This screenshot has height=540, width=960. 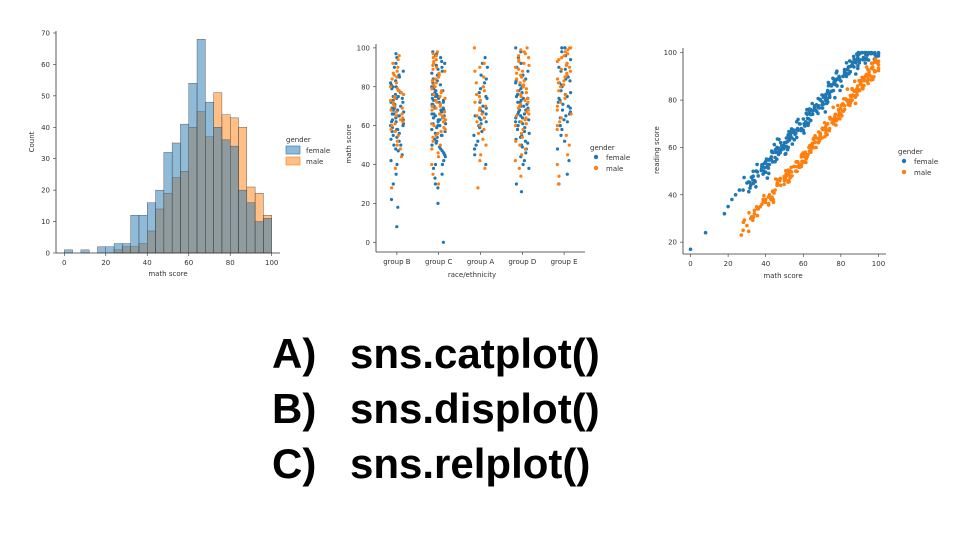 I want to click on legend: gender female male, so click(x=307, y=151).